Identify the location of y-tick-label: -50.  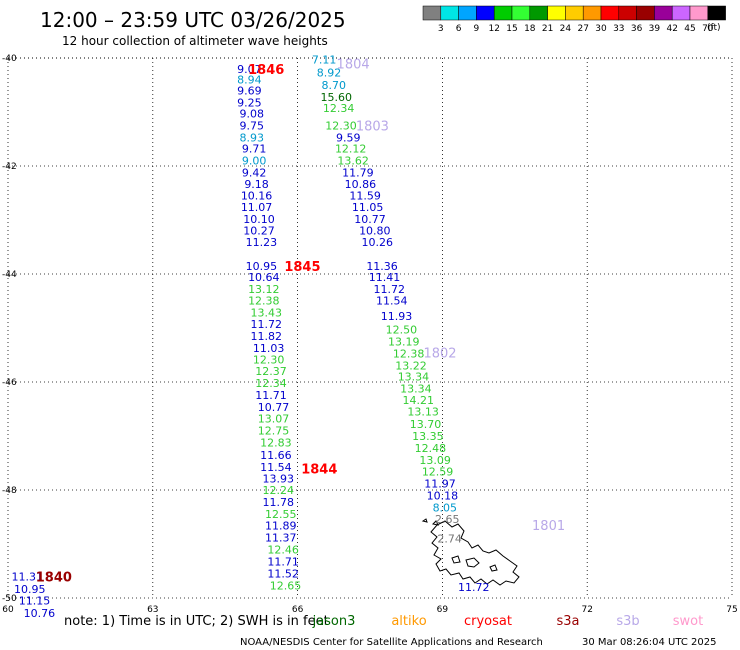
(9, 599).